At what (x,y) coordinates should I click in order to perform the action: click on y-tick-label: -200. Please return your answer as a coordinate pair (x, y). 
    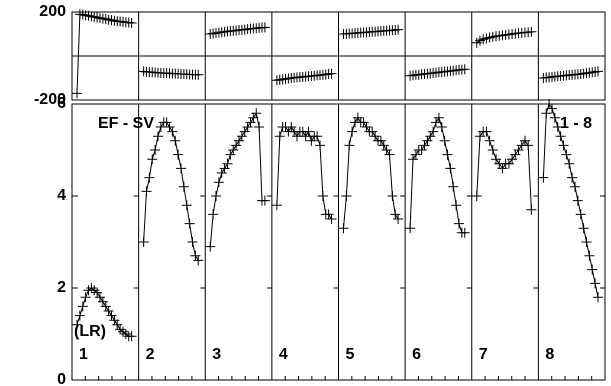
    Looking at the image, I should click on (50, 99).